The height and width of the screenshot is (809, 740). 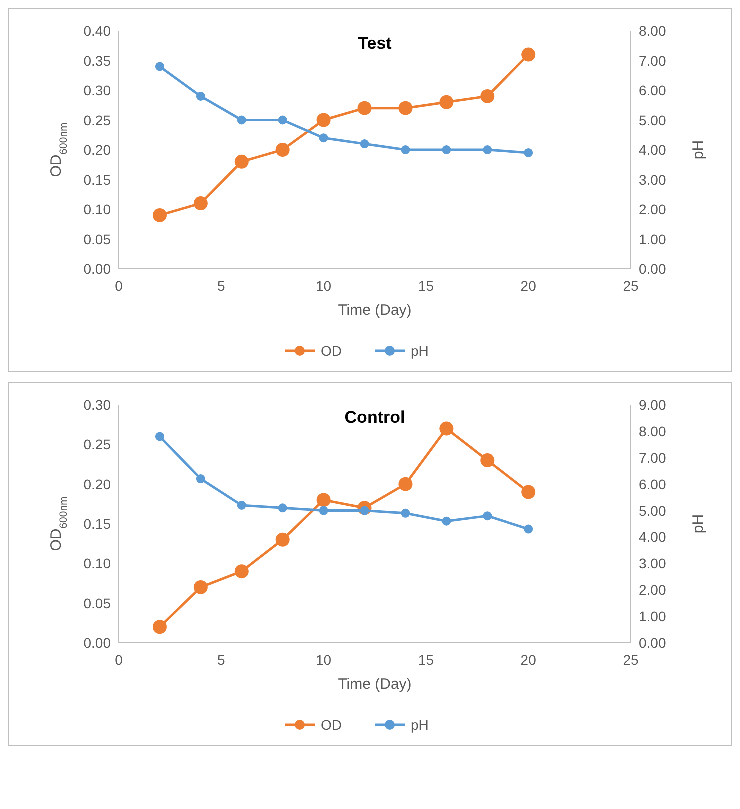 What do you see at coordinates (375, 43) in the screenshot?
I see `chart-title: Test` at bounding box center [375, 43].